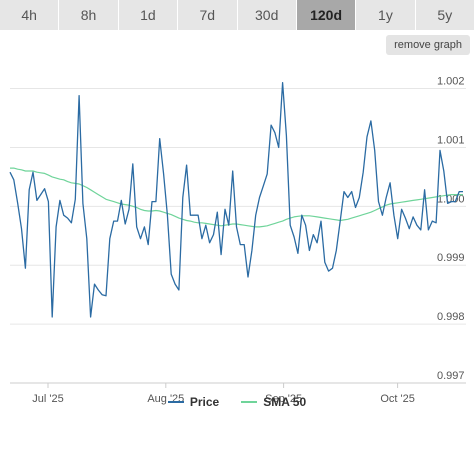  I want to click on y-tick-label: 0.997, so click(451, 376).